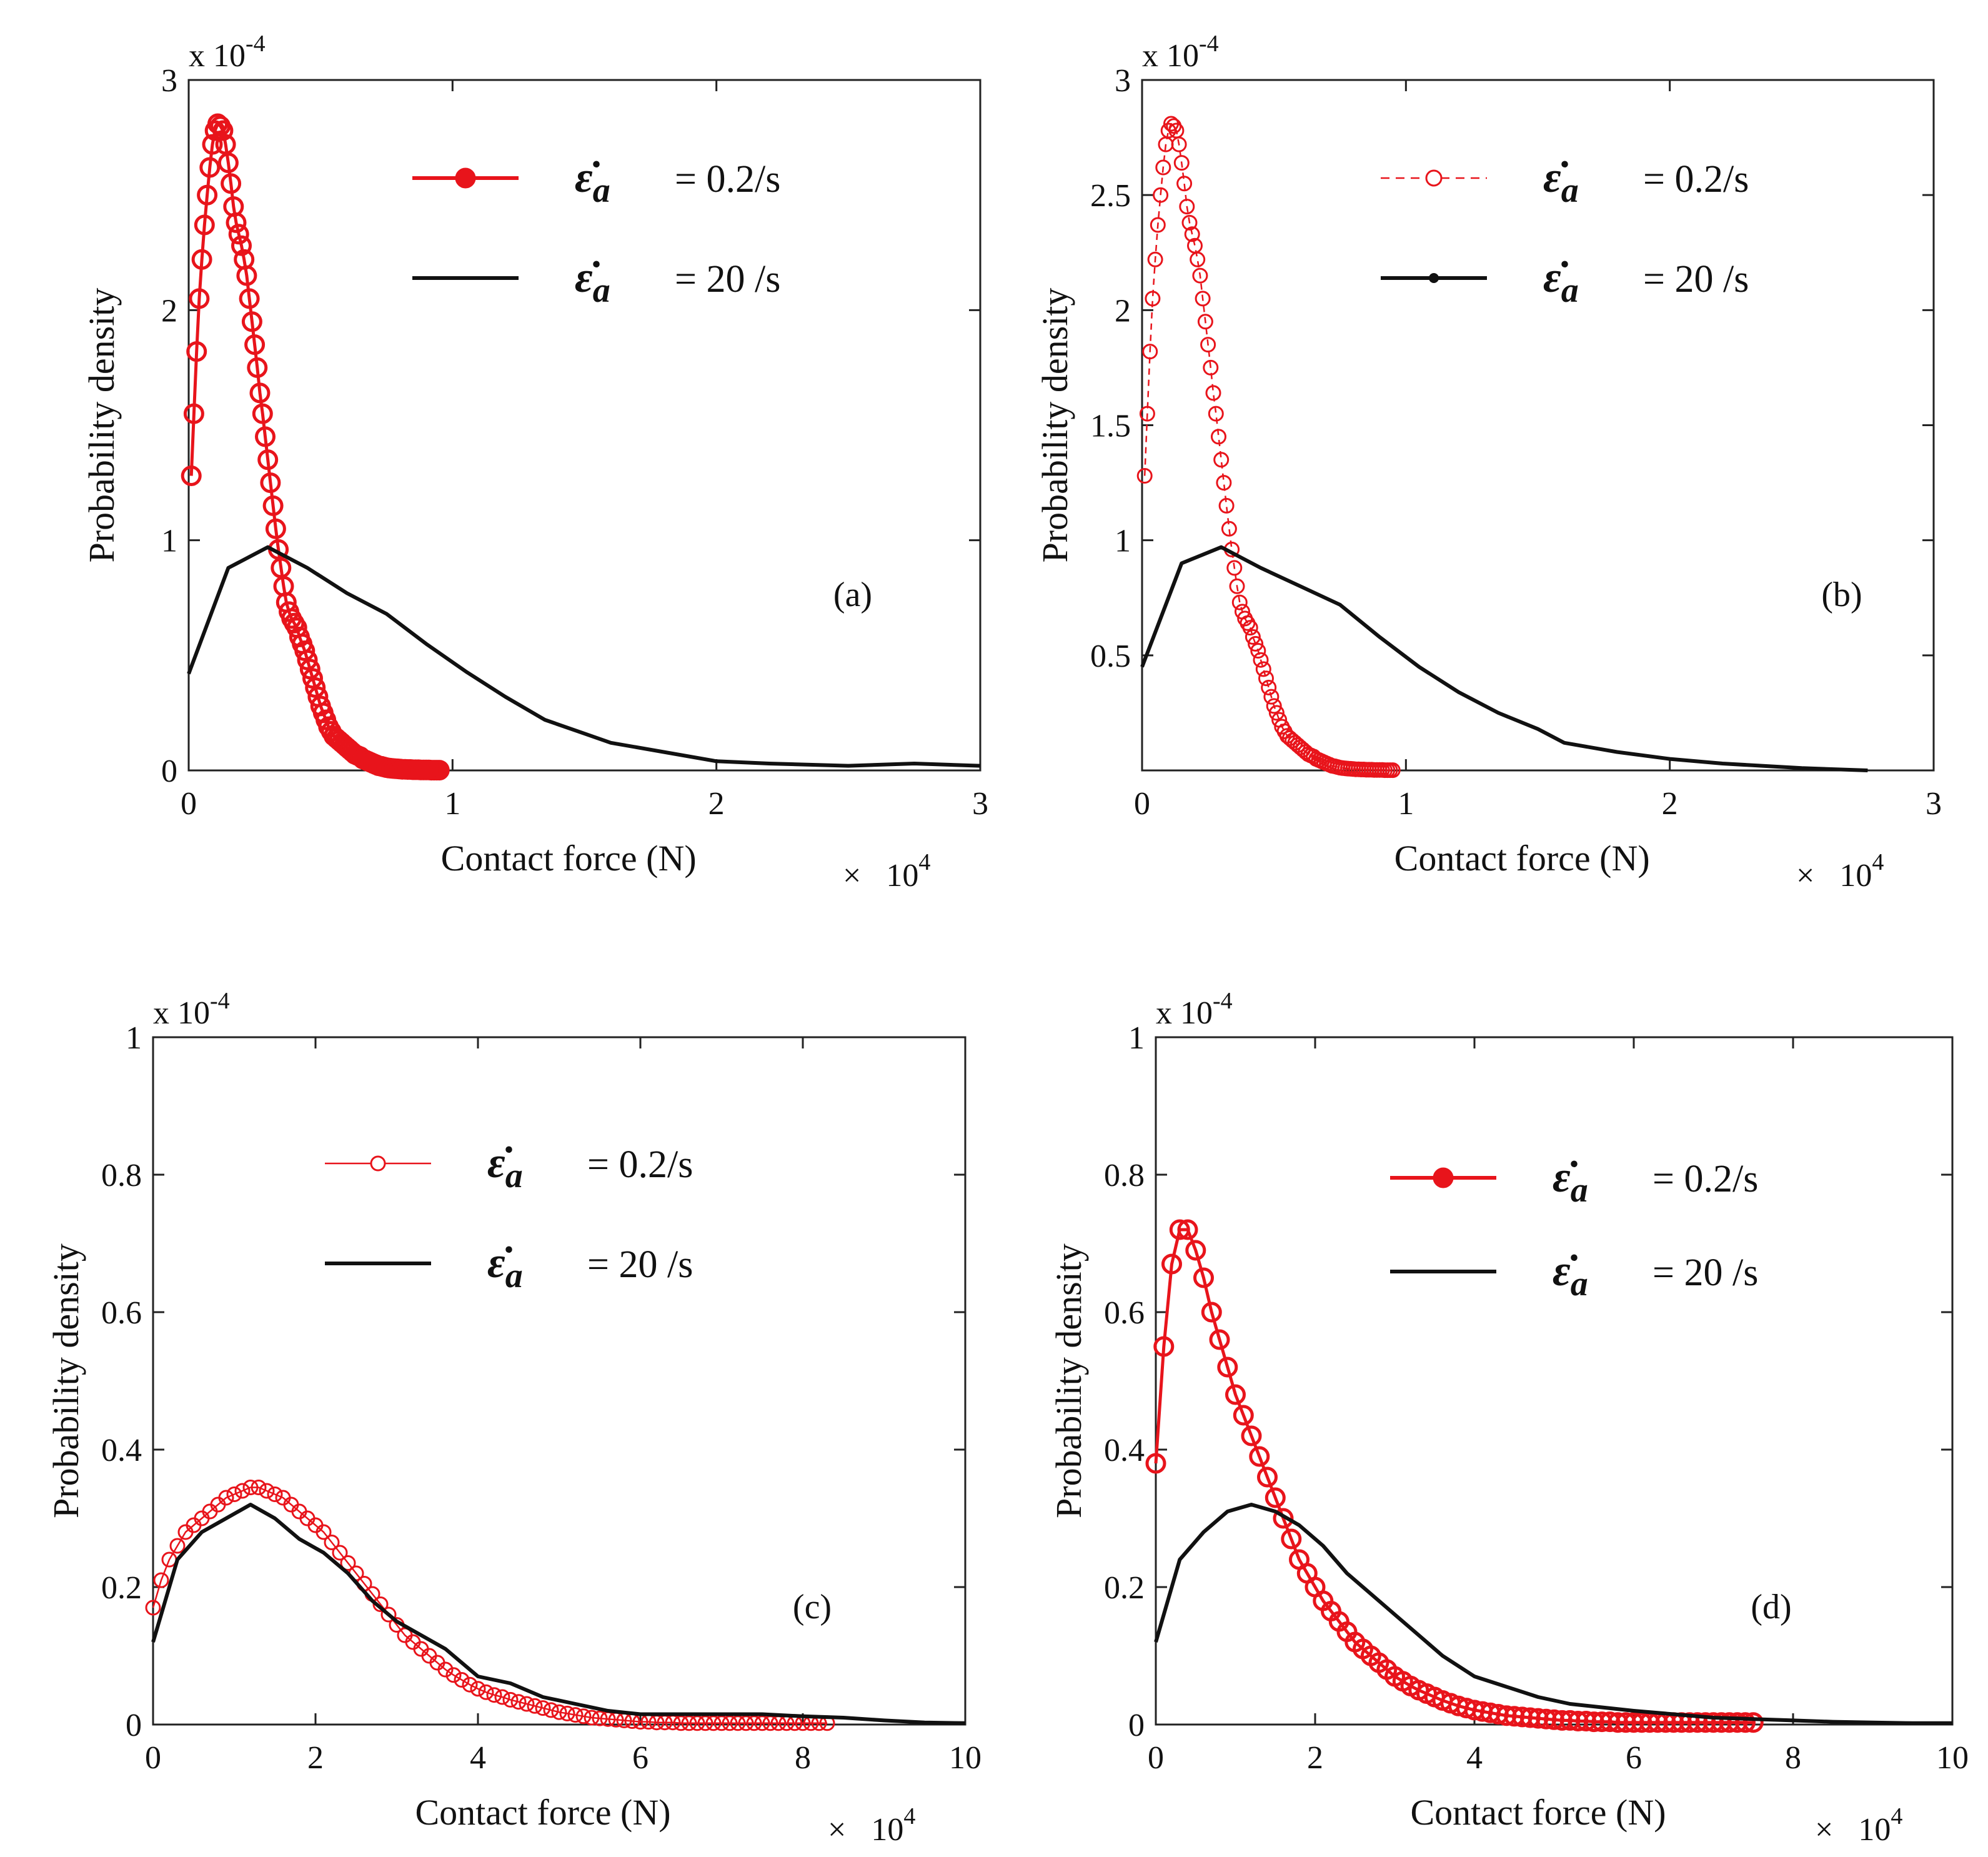 This screenshot has height=1857, width=1988. I want to click on legend-symbol: ε̇a, so click(1561, 282).